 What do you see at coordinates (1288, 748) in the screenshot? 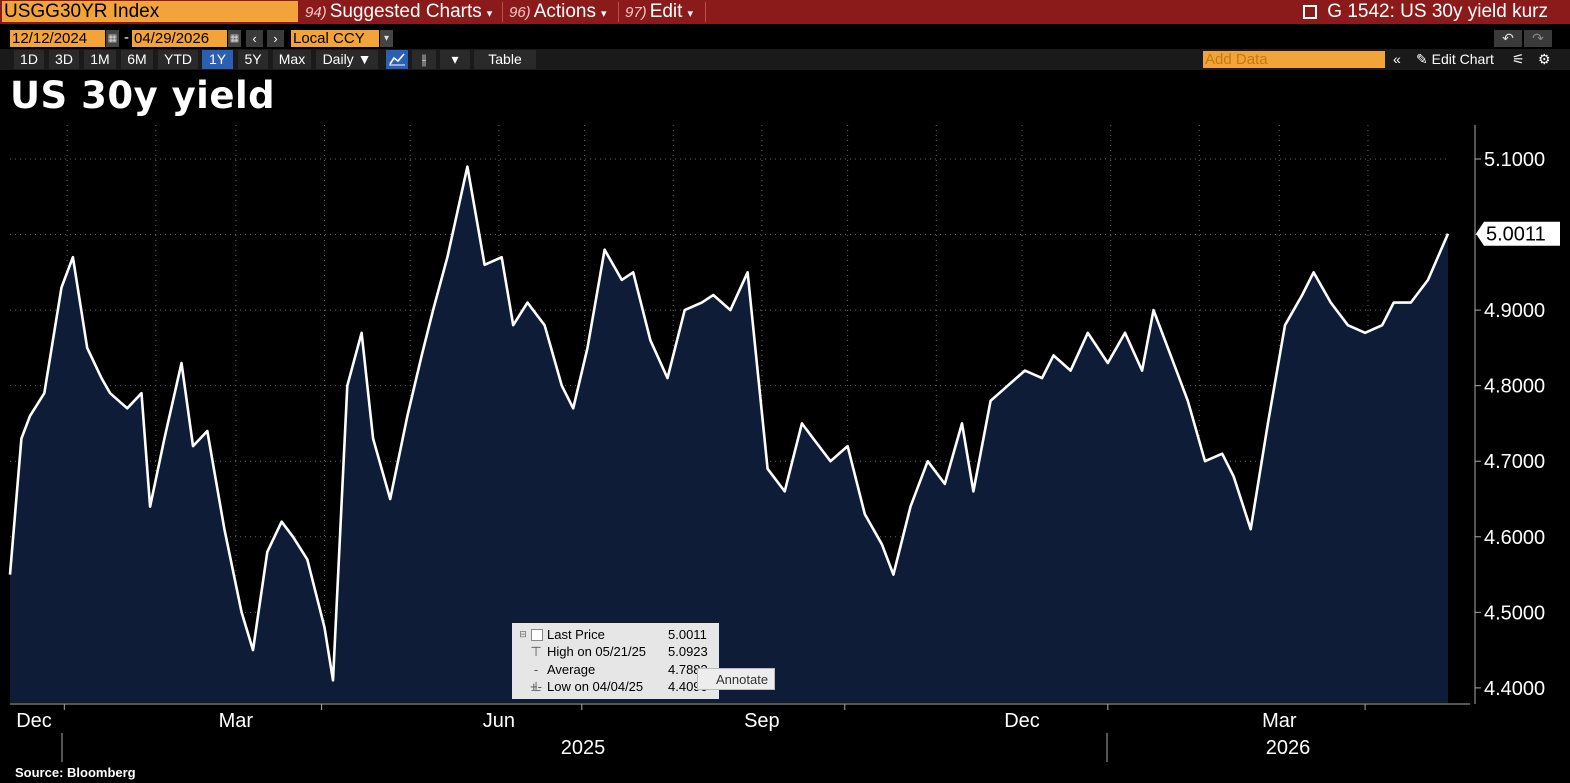
I see `year-label: 2026` at bounding box center [1288, 748].